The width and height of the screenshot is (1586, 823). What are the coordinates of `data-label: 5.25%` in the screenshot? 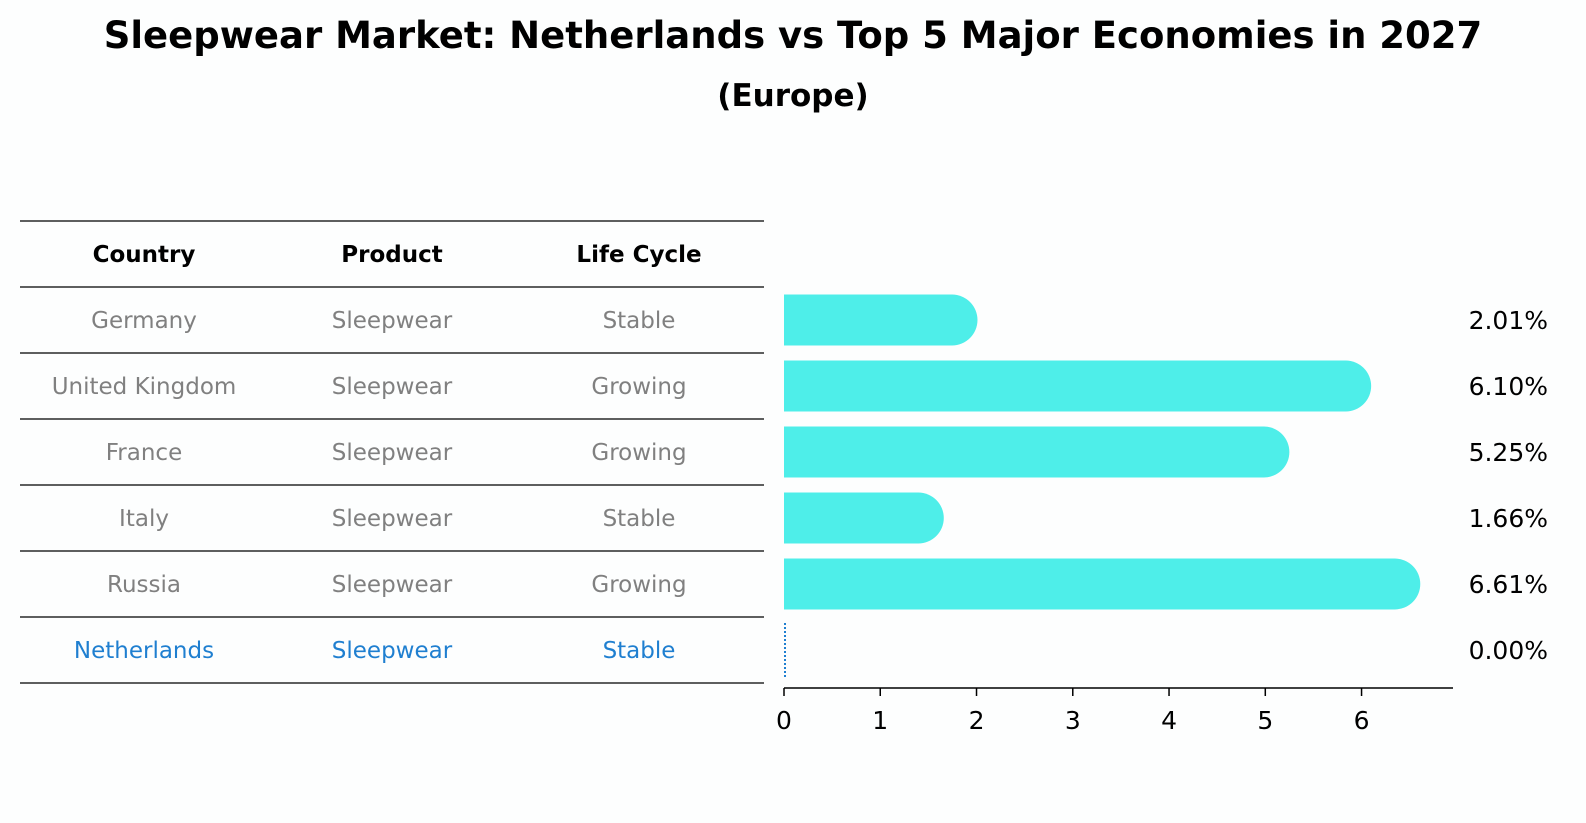 It's located at (1508, 452).